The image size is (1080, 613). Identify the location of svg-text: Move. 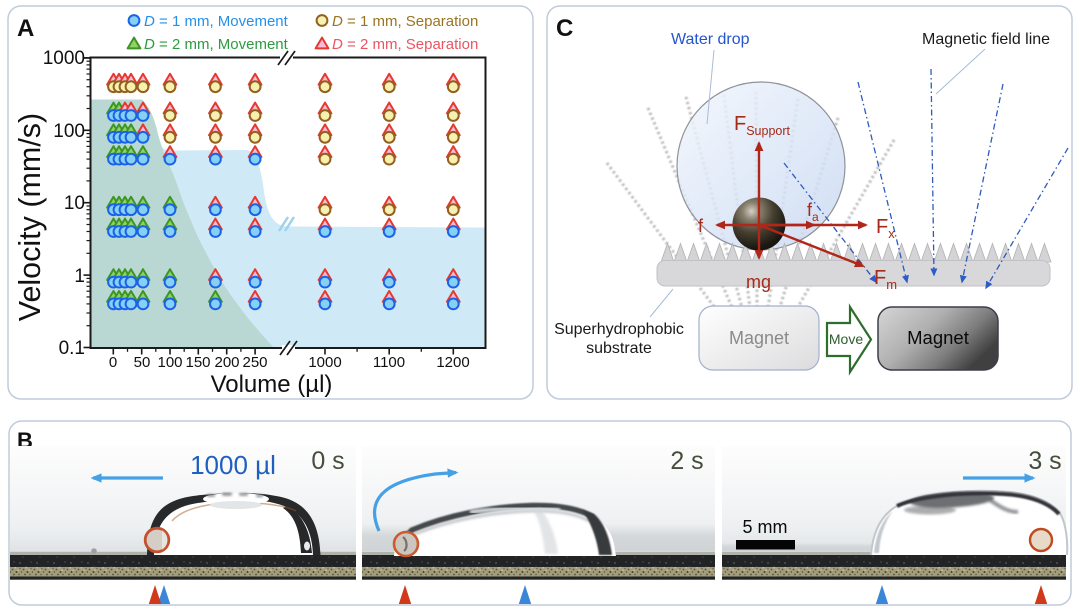
(846, 339).